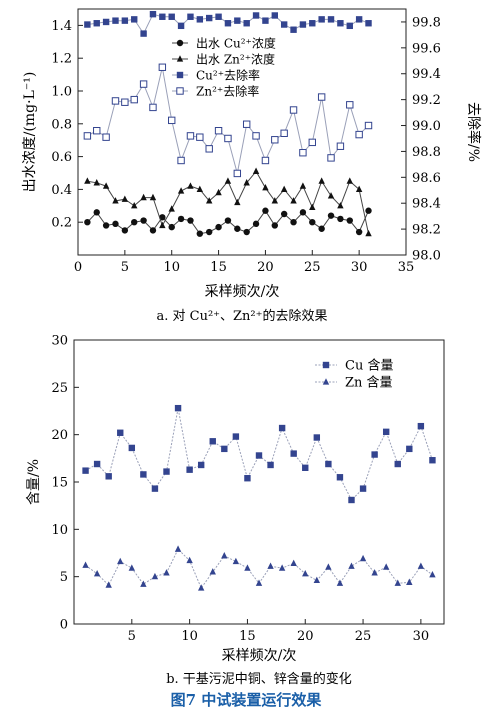 Image resolution: width=493 pixels, height=716 pixels. I want to click on chart-b-x-tick-label: 5, so click(132, 636).